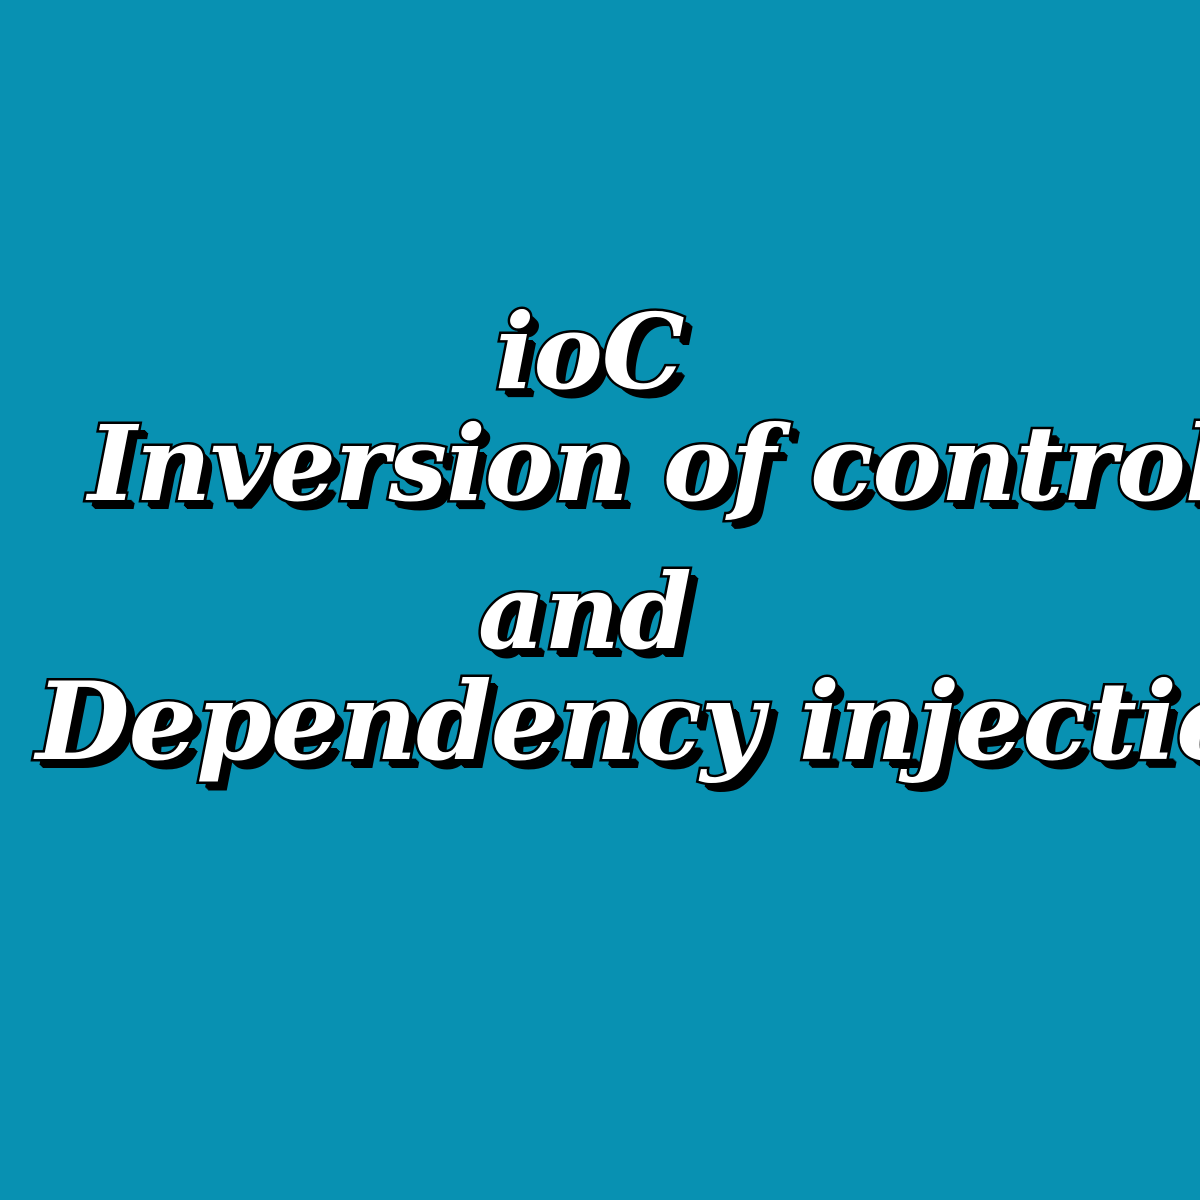 The height and width of the screenshot is (1200, 1200). I want to click on title-abbreviation: ioC, so click(590, 351).